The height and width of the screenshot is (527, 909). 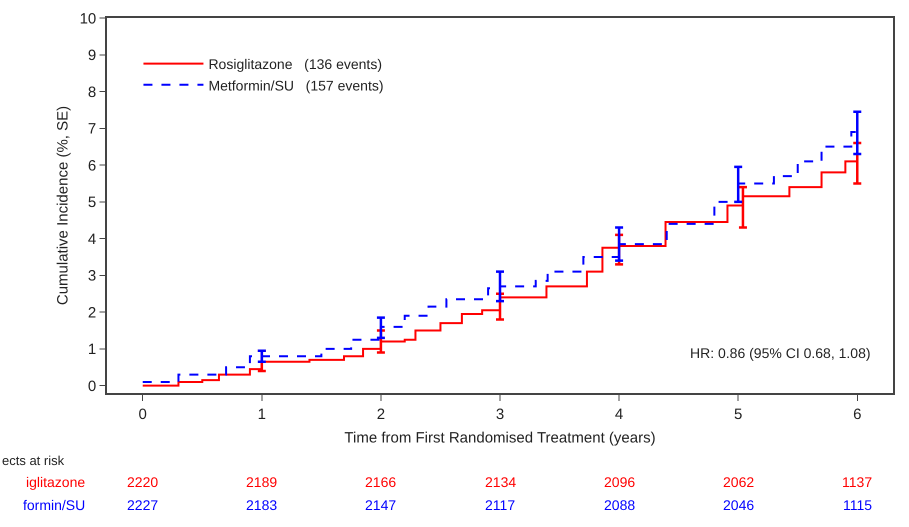 I want to click on text: 2046, so click(x=738, y=505).